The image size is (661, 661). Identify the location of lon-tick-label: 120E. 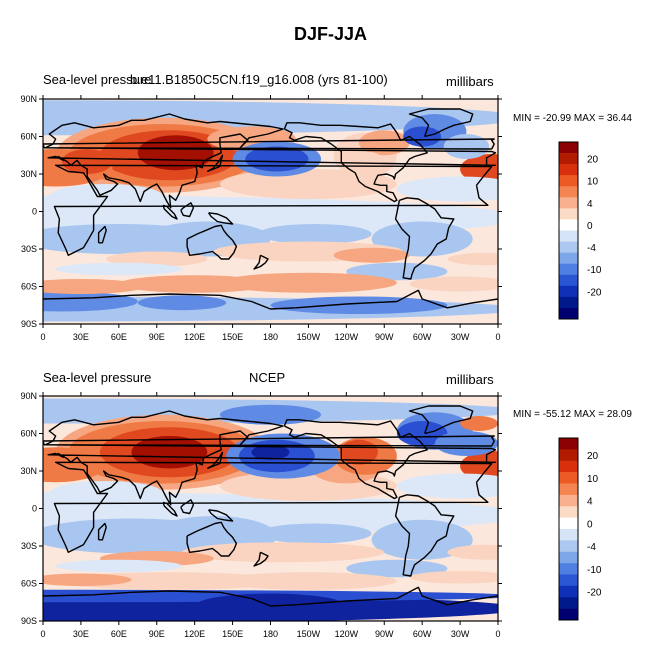
(194, 337).